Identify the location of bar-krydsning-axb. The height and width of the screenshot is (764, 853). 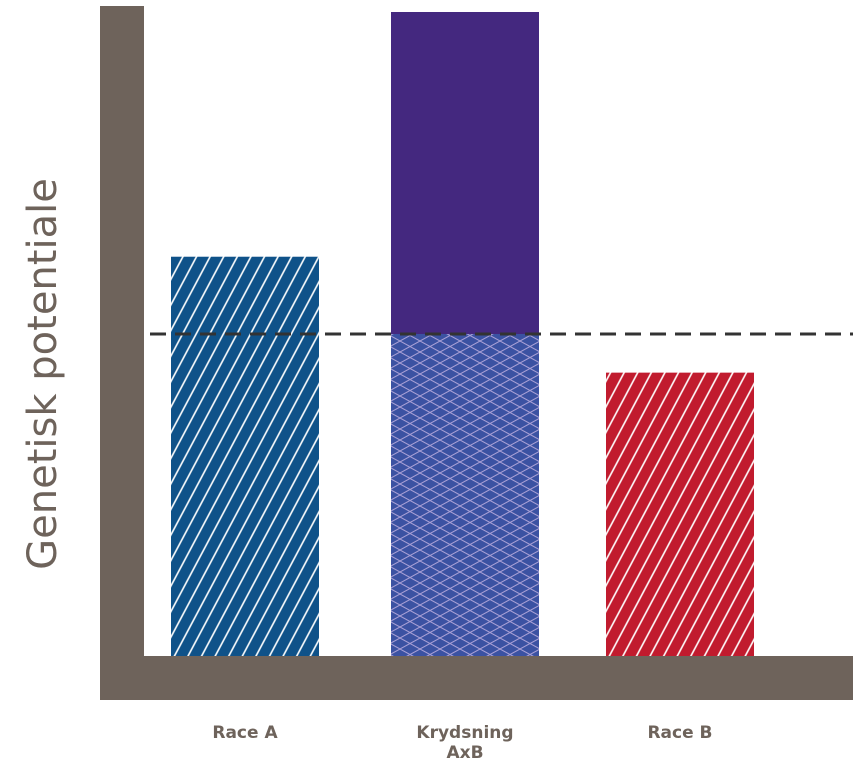
(465, 495).